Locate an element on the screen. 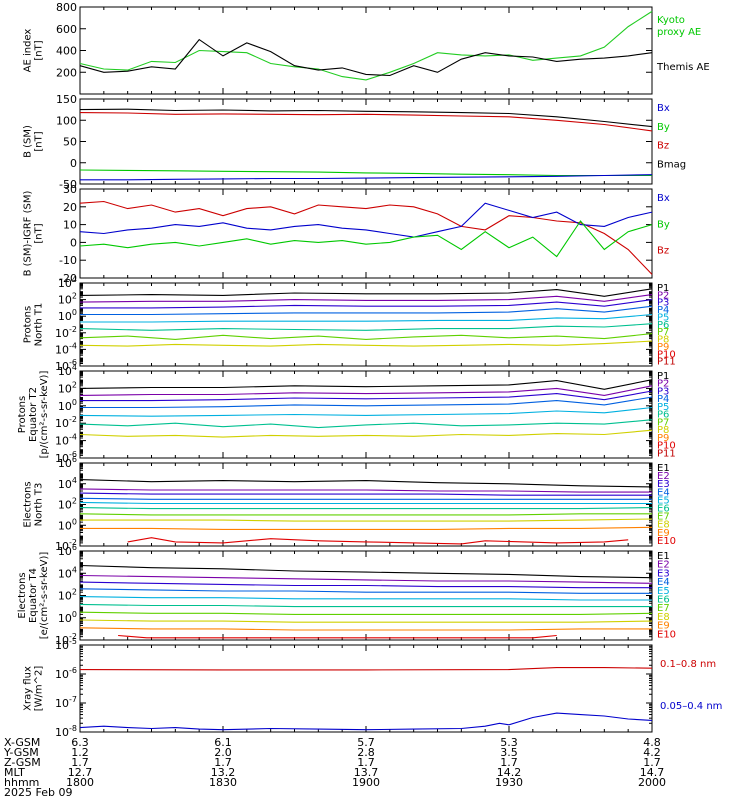  footer-value: 6.1 is located at coordinates (223, 742).